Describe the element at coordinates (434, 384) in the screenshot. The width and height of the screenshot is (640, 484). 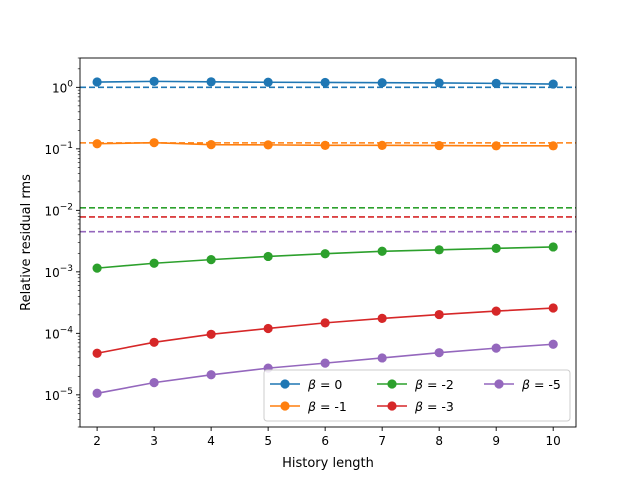
I see `legend-label: β = -2` at that location.